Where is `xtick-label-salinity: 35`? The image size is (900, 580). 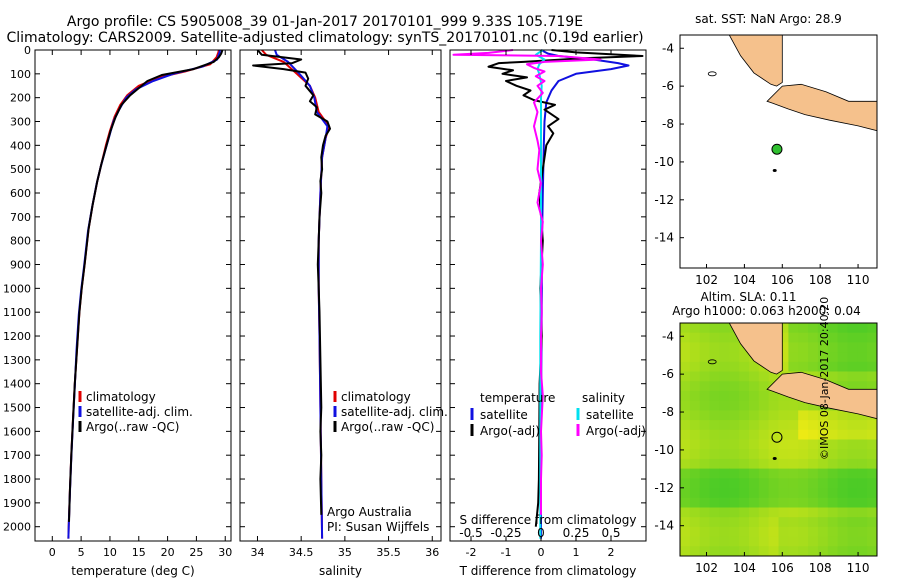
xtick-label-salinity: 35 is located at coordinates (345, 552).